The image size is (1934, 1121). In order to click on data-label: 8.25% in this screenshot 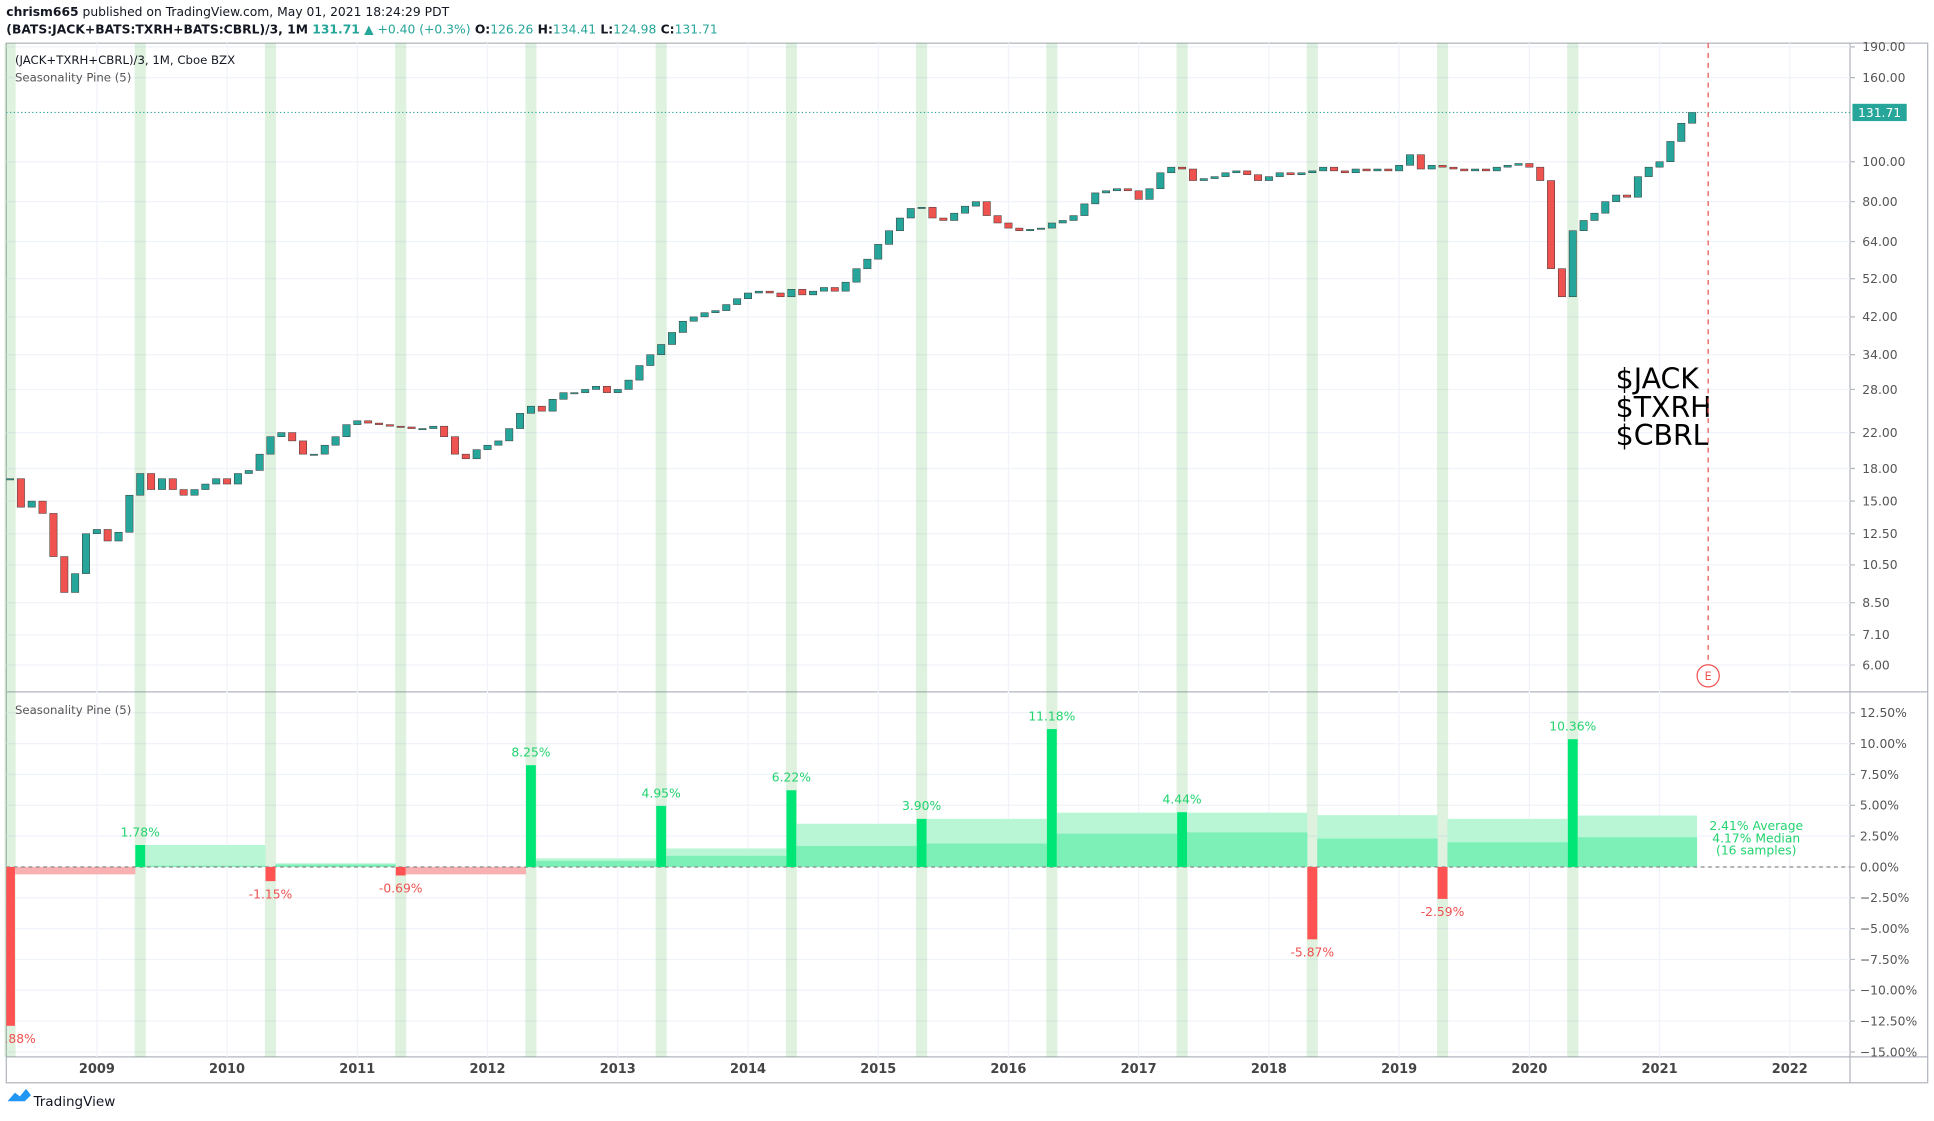, I will do `click(530, 753)`.